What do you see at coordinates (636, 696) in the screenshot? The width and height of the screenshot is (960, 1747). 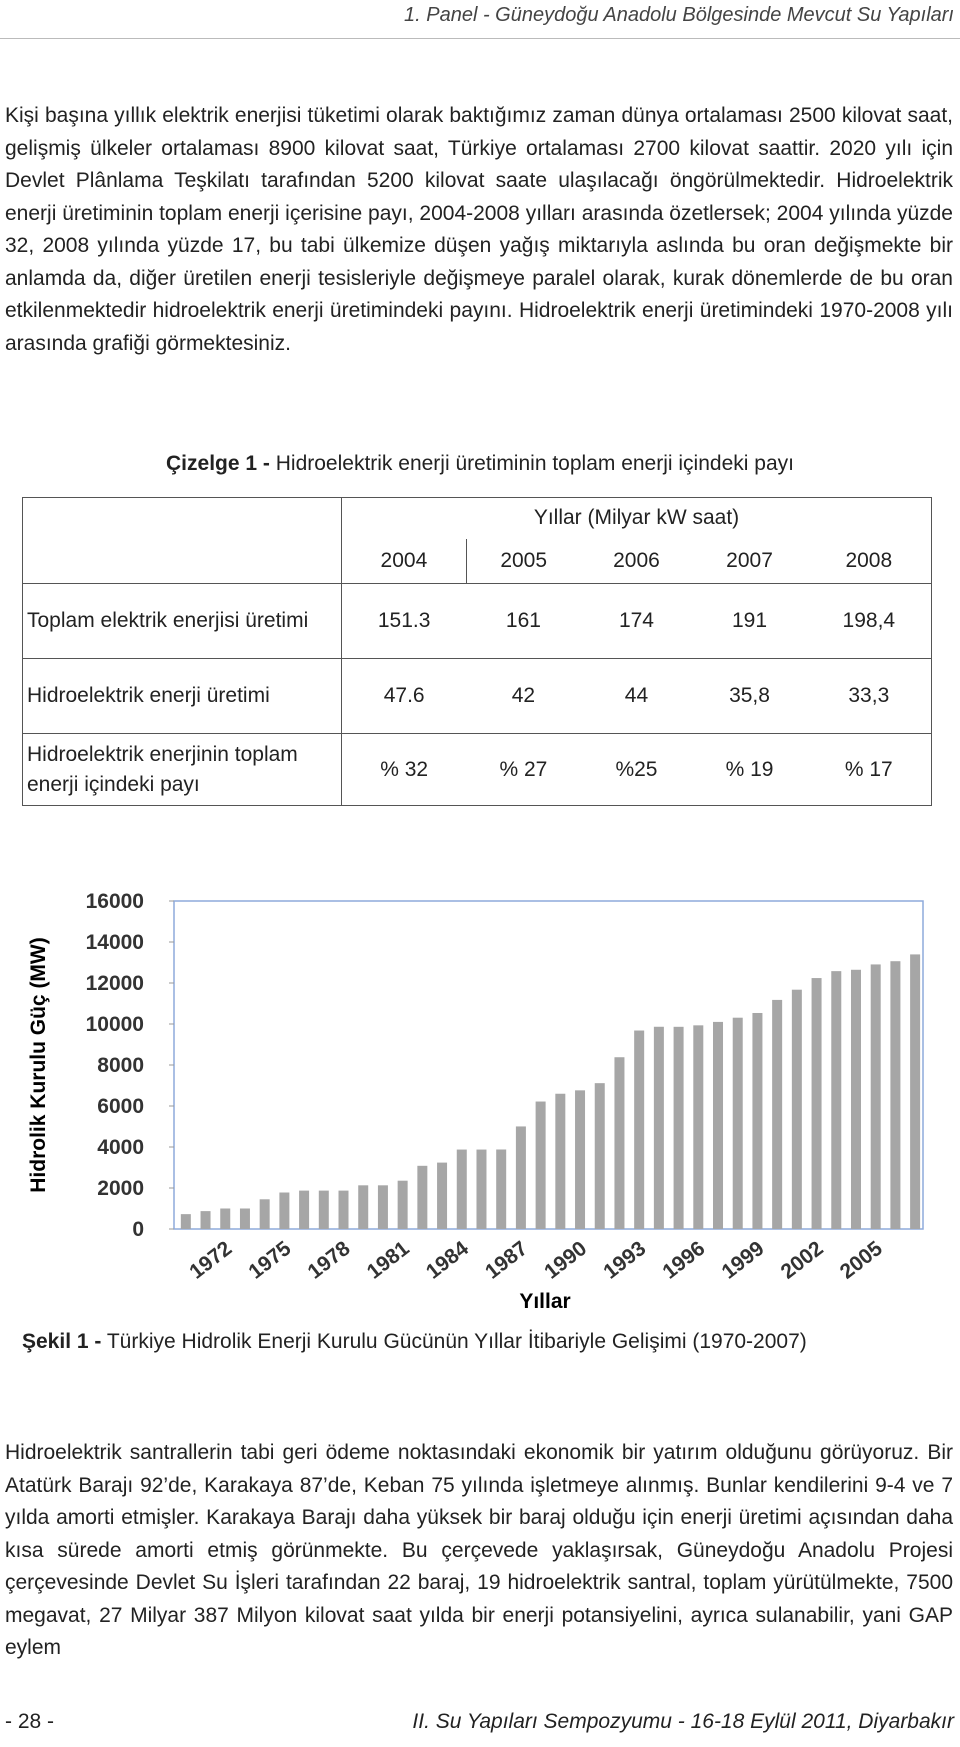 I see `table-cell: 44` at bounding box center [636, 696].